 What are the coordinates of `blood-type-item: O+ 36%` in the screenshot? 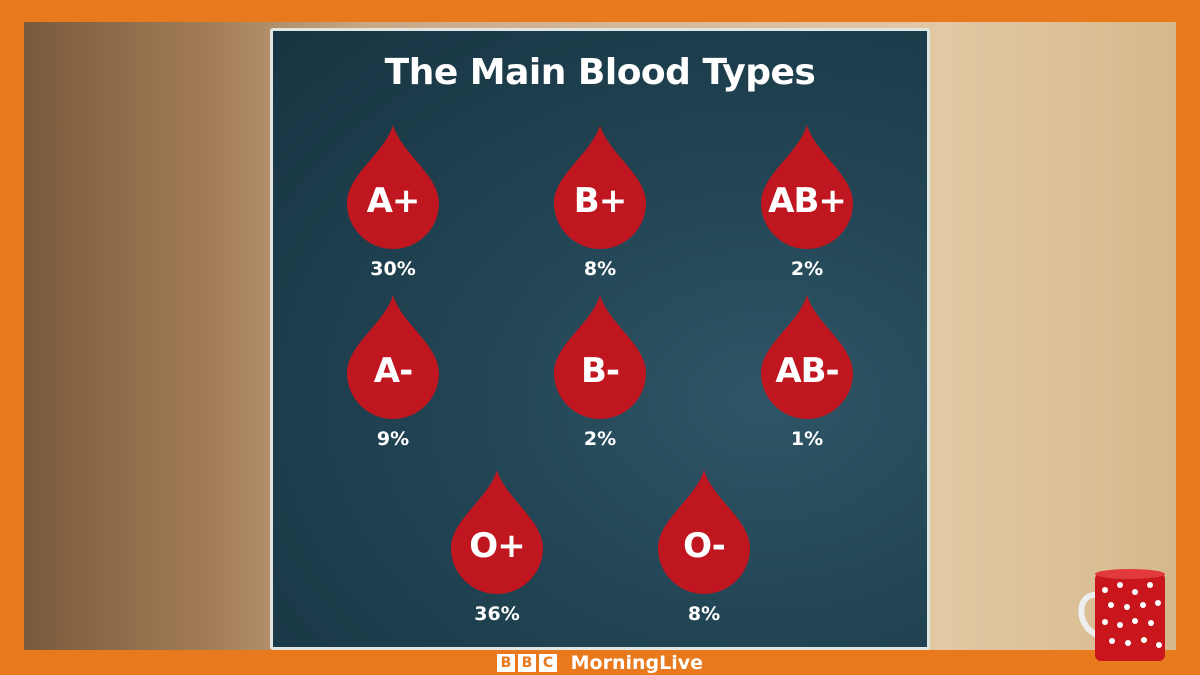 It's located at (497, 547).